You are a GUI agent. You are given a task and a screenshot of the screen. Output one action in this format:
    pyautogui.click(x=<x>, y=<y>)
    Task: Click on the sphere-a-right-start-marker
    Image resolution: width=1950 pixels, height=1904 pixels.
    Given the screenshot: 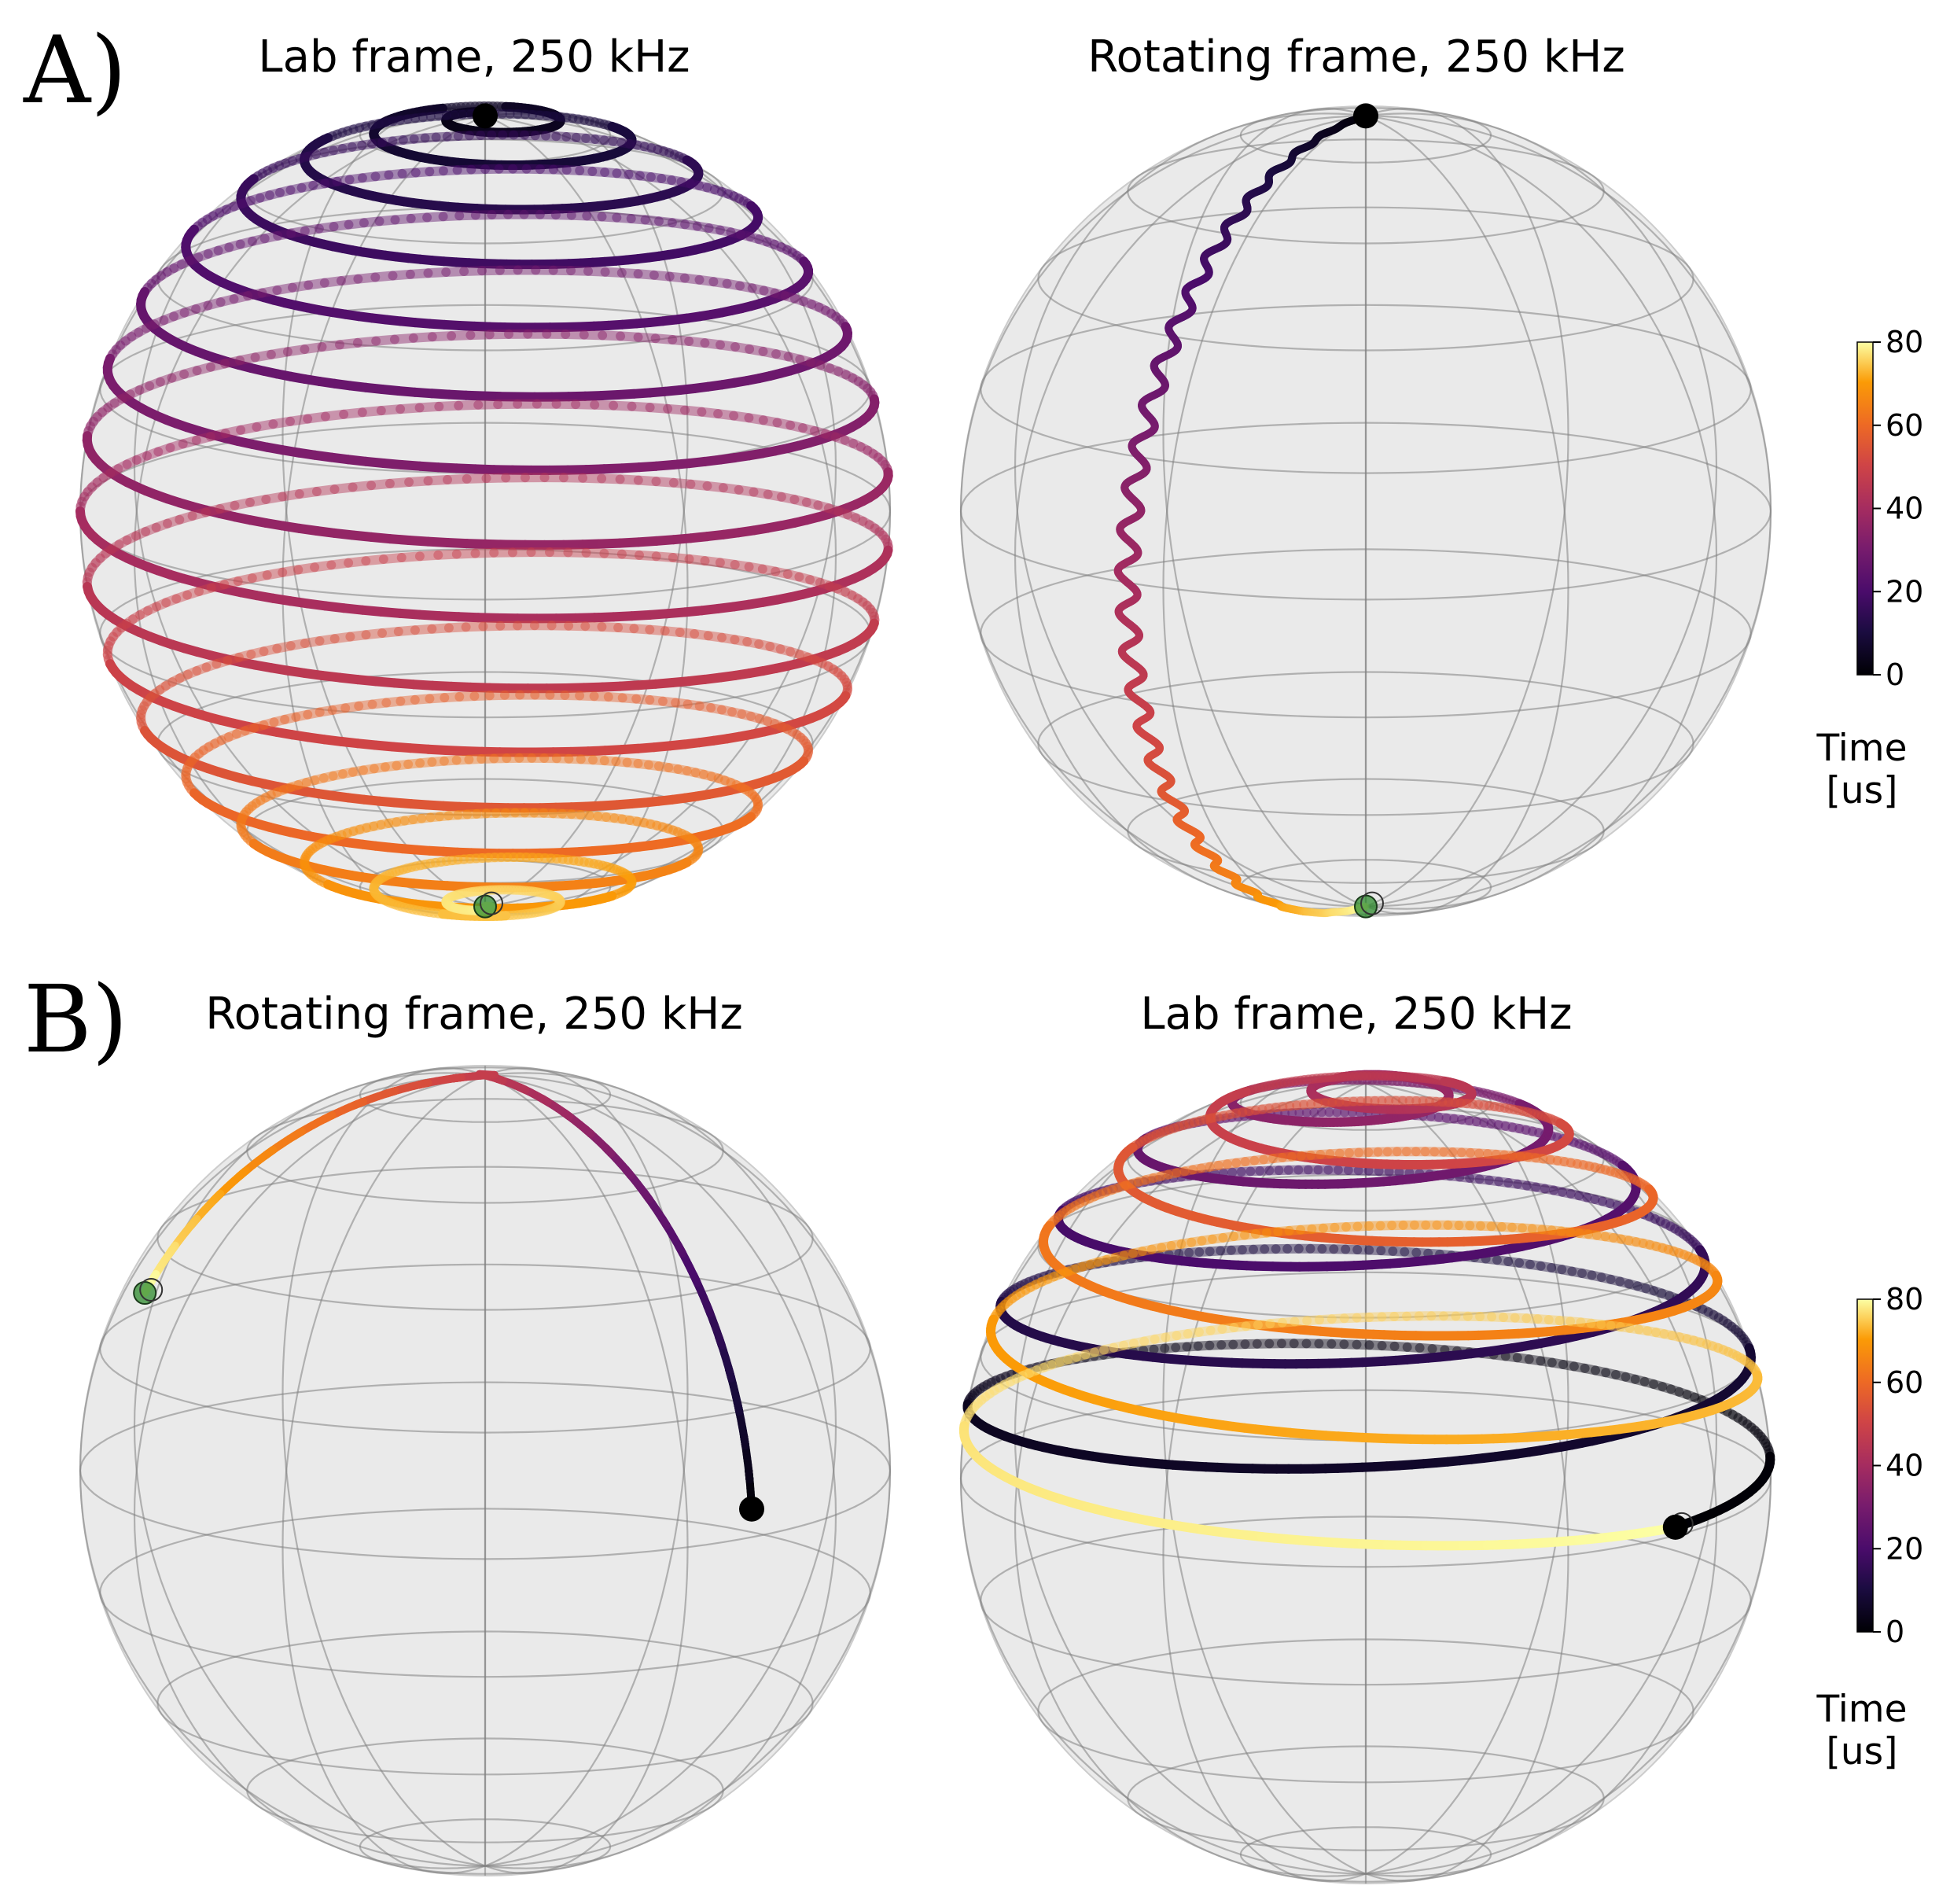 What is the action you would take?
    pyautogui.click(x=1365, y=116)
    